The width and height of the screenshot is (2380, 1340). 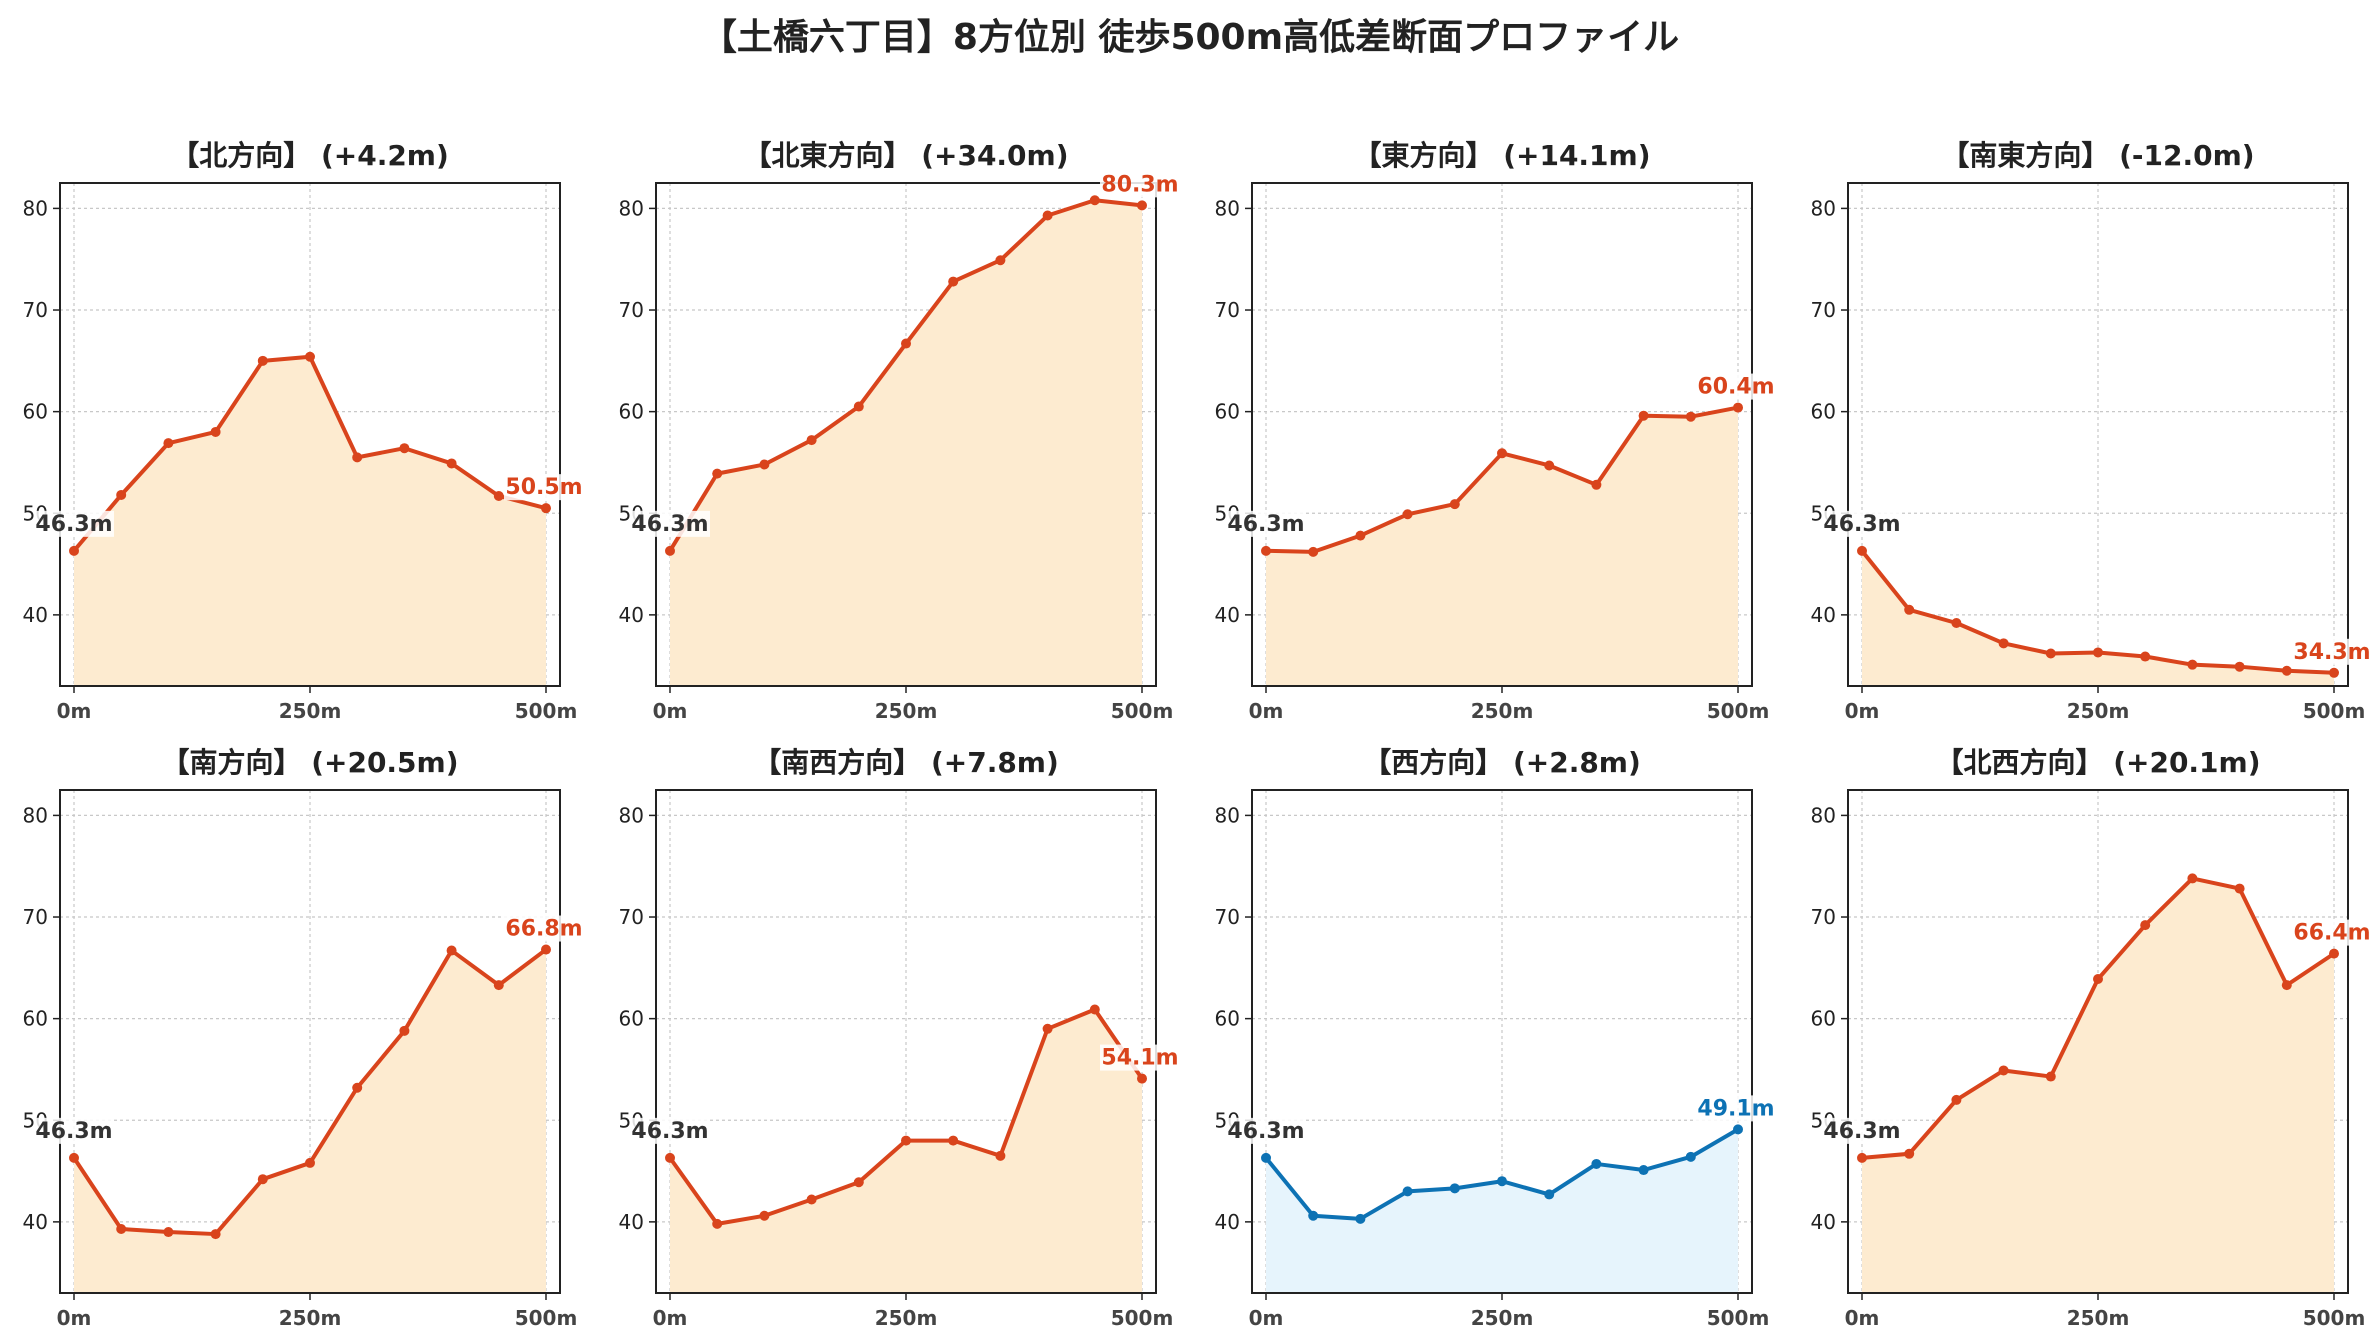 I want to click on panel-title: 【南西方向】 (+7.8m), so click(x=906, y=762).